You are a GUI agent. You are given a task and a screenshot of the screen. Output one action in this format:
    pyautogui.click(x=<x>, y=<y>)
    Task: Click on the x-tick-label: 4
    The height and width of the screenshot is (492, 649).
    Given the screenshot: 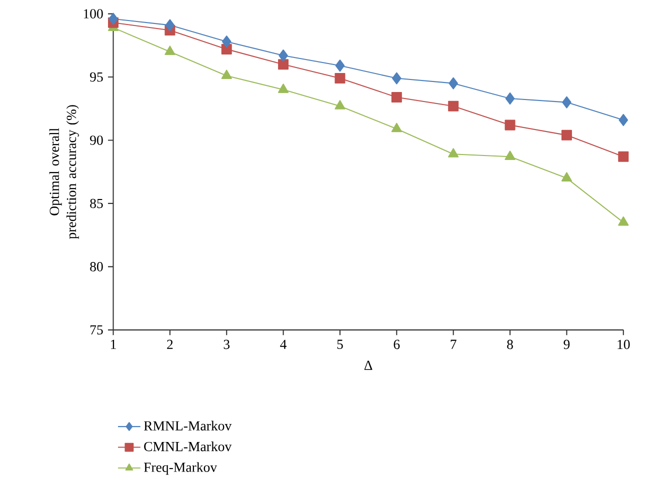 What is the action you would take?
    pyautogui.click(x=283, y=344)
    